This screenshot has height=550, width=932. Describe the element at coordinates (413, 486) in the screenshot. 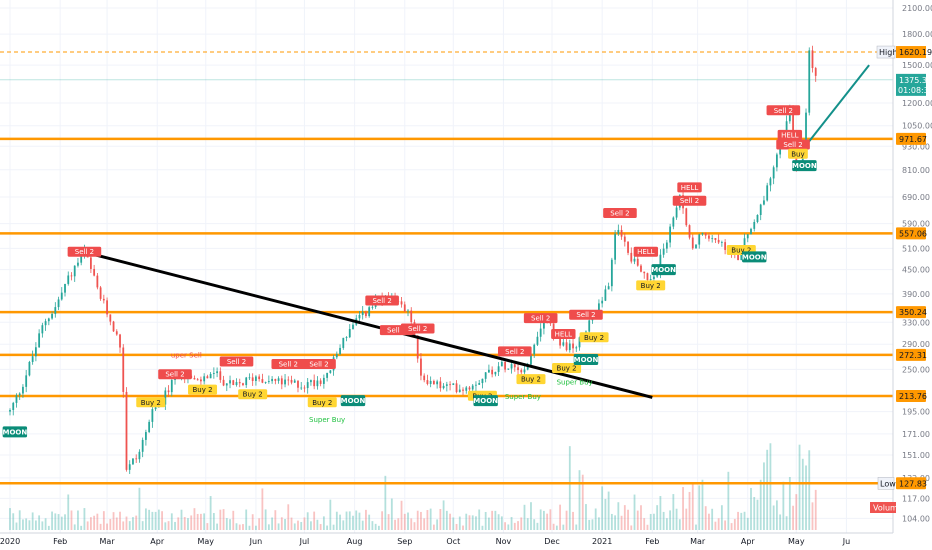

I see `volume-bars` at that location.